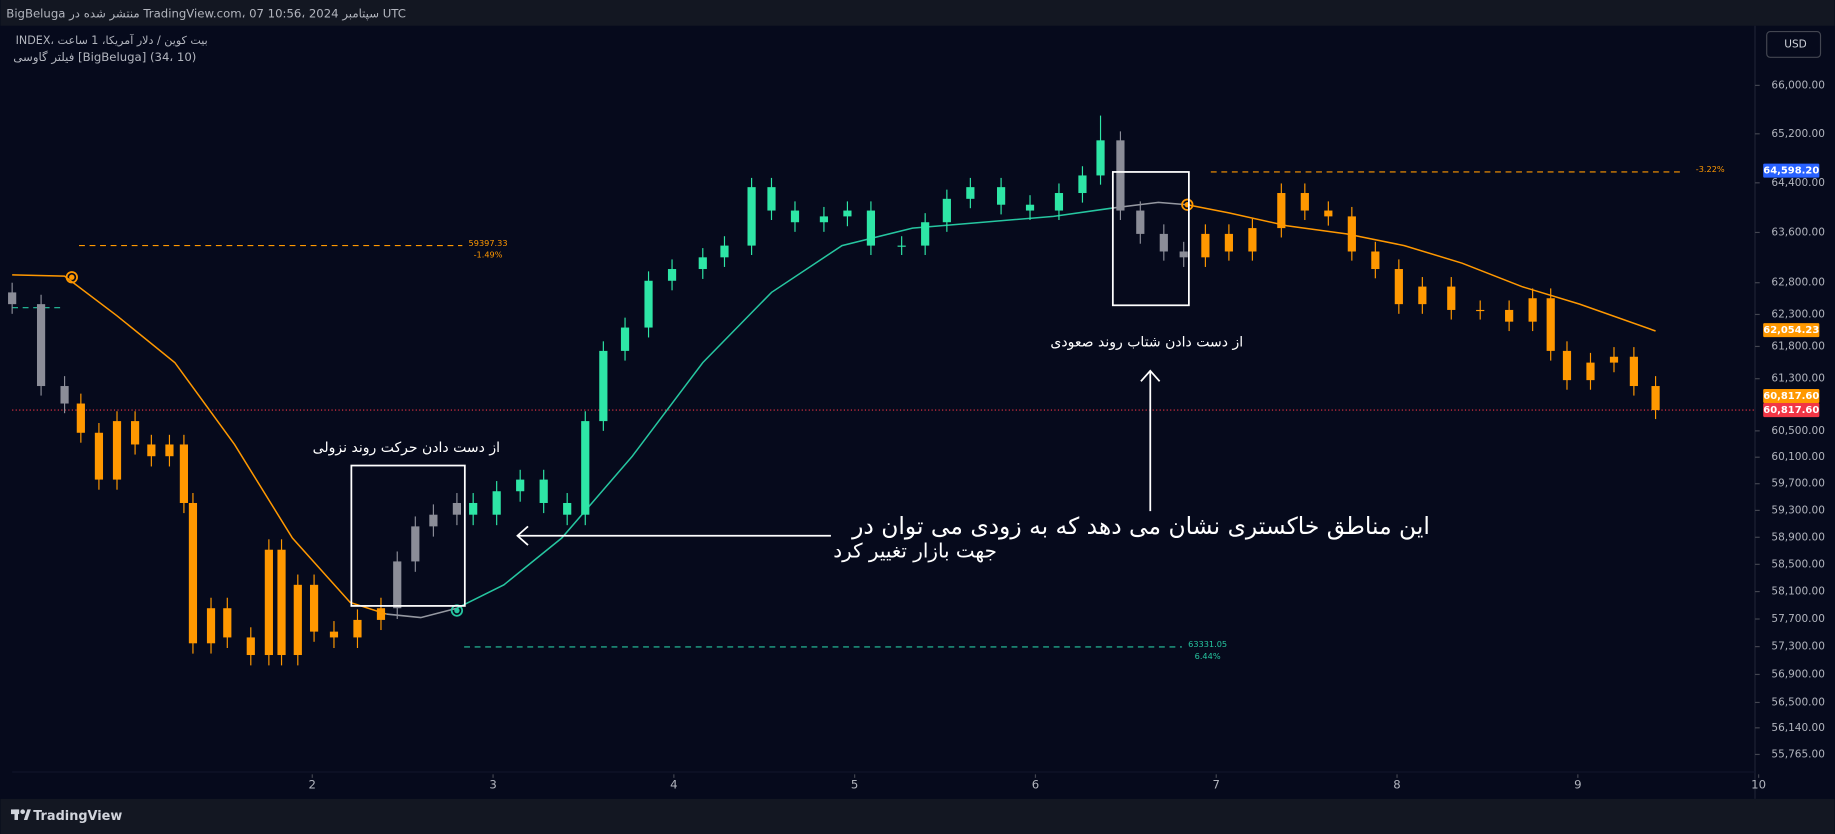  What do you see at coordinates (1798, 484) in the screenshot?
I see `y-tick-label: 59,700.00` at bounding box center [1798, 484].